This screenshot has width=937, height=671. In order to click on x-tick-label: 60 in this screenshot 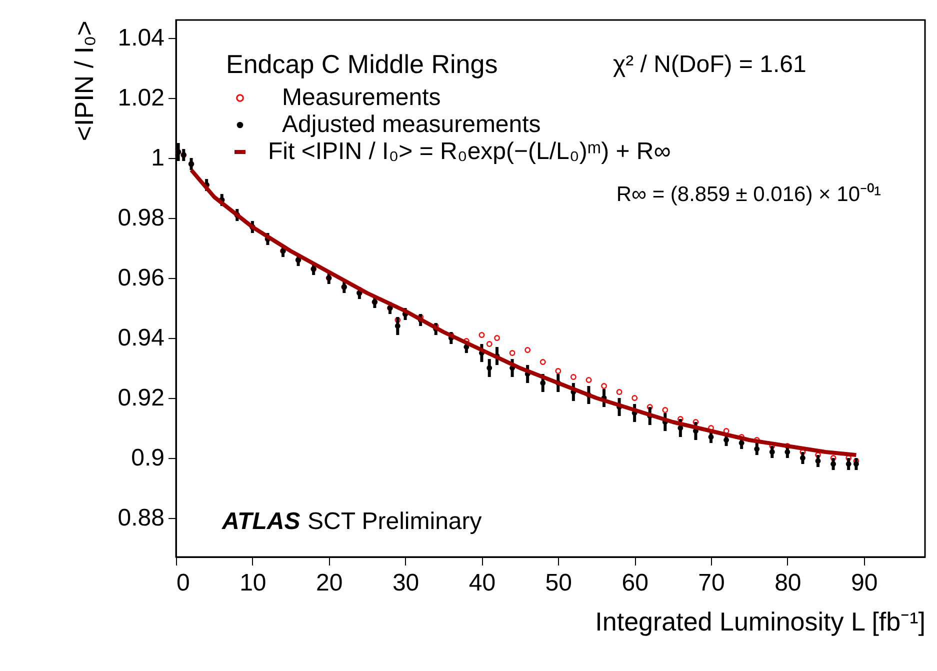, I will do `click(635, 583)`.